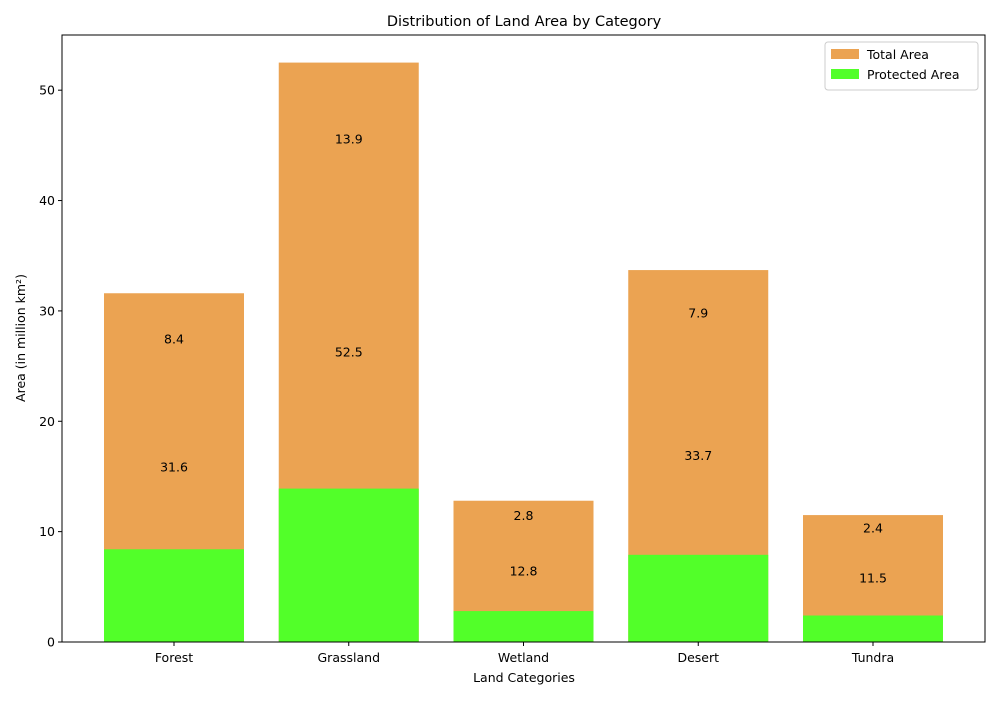 The height and width of the screenshot is (704, 1000). What do you see at coordinates (47, 531) in the screenshot?
I see `y-tick-label-10: 10` at bounding box center [47, 531].